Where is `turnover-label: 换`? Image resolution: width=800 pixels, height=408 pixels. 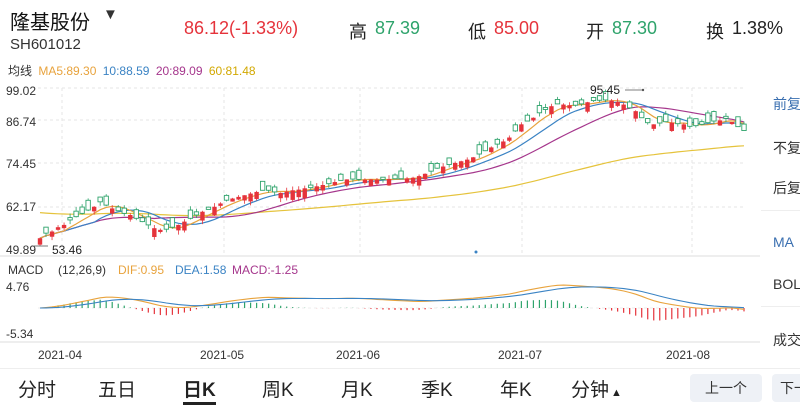 turnover-label: 换 is located at coordinates (715, 32).